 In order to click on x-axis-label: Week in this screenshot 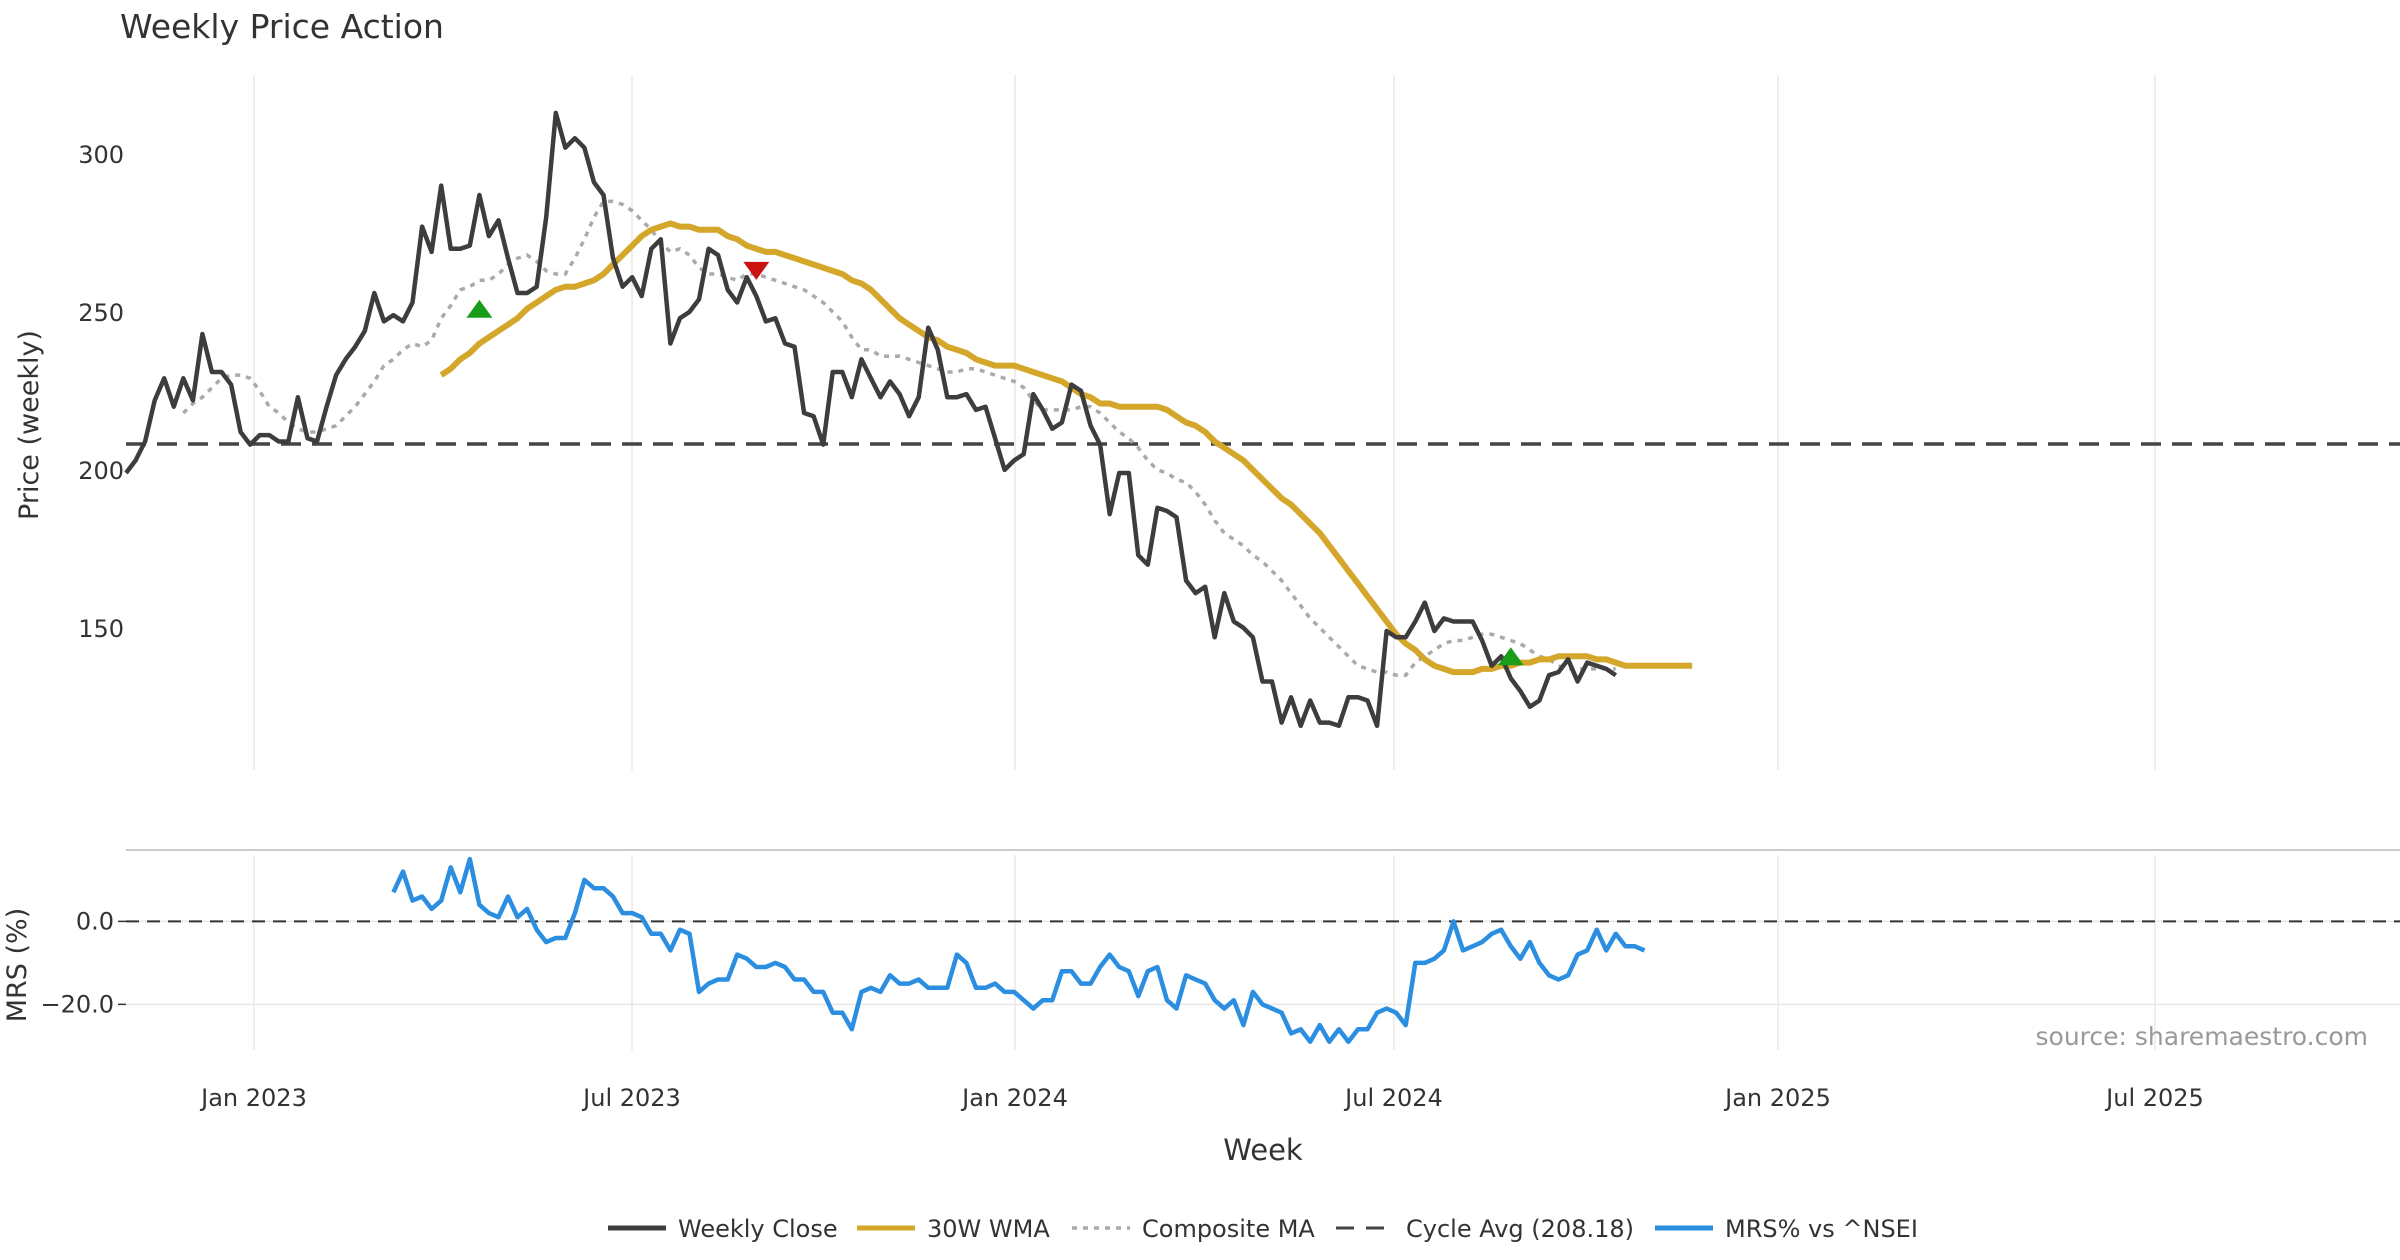, I will do `click(1263, 1150)`.